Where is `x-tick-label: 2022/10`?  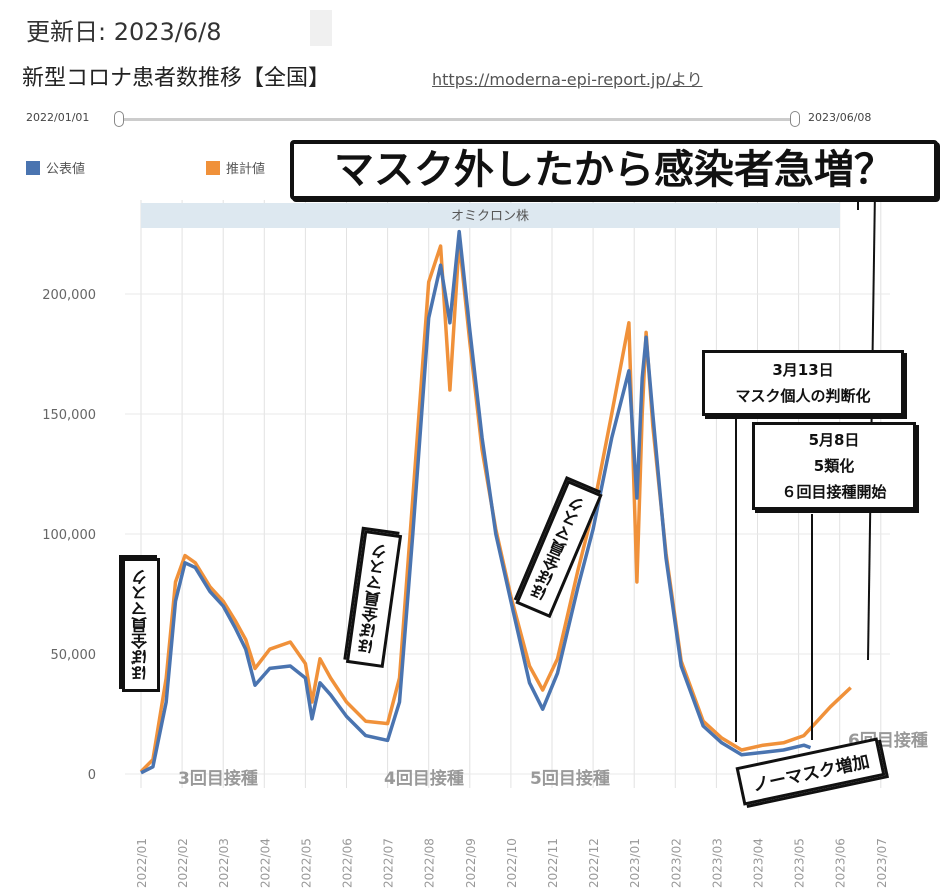 x-tick-label: 2022/10 is located at coordinates (512, 863).